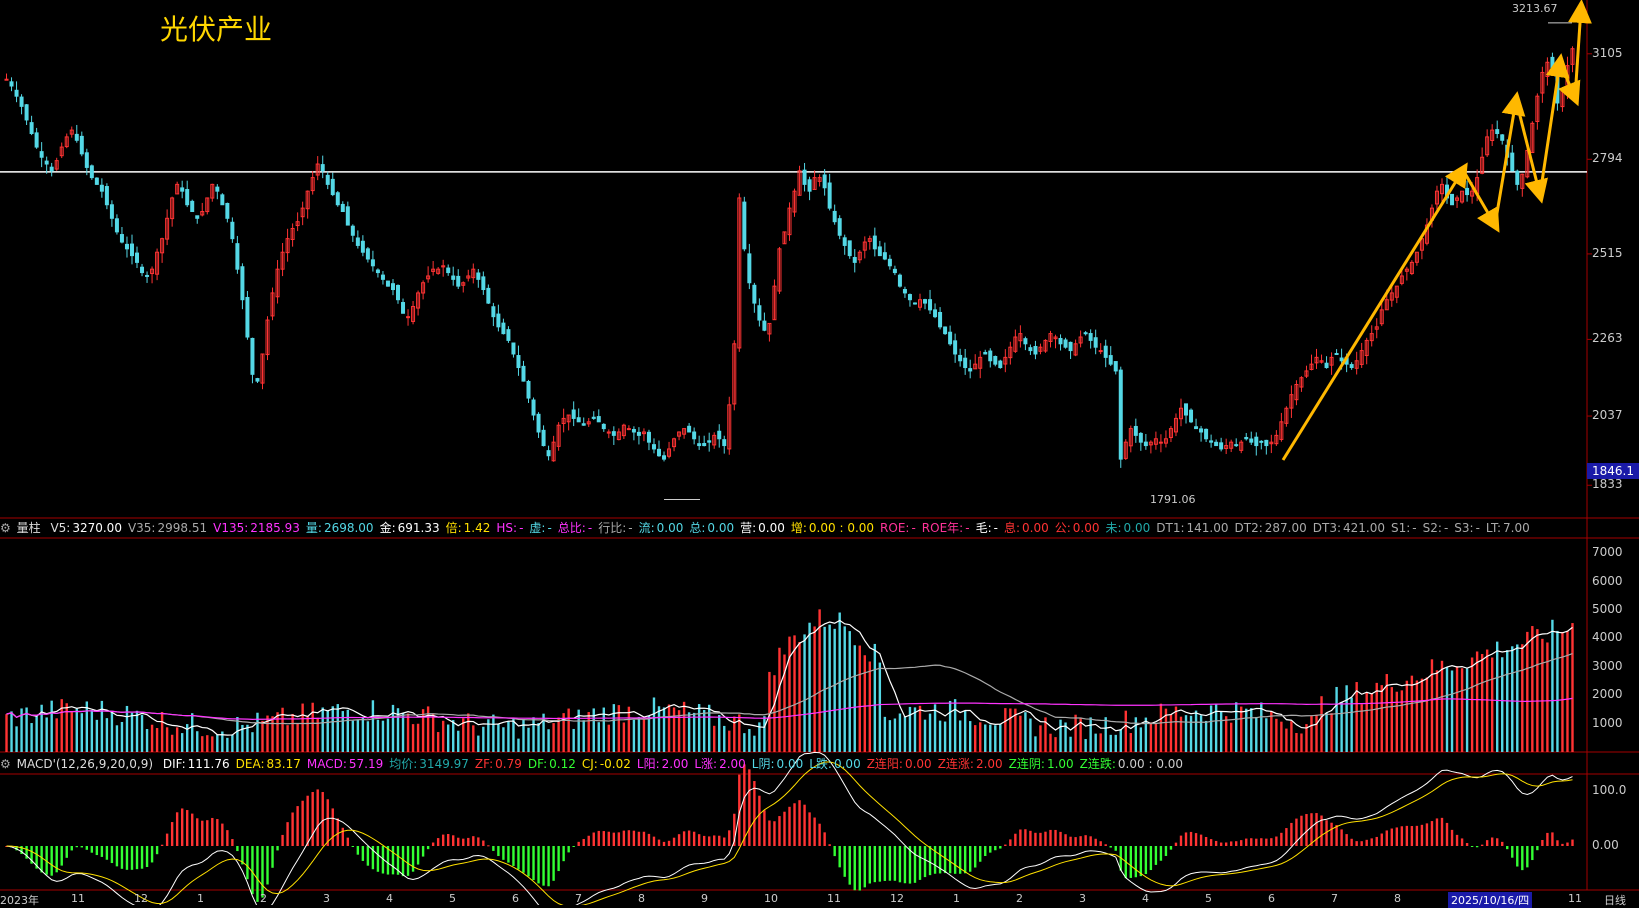 The image size is (1639, 908). Describe the element at coordinates (19, 900) in the screenshot. I see `date-tick-label: 2023年` at that location.